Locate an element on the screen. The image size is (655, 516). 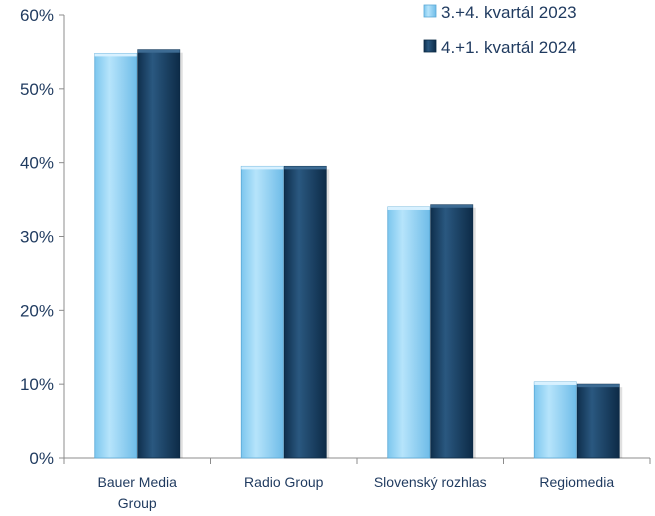
y-tick-label: 60% is located at coordinates (37, 15).